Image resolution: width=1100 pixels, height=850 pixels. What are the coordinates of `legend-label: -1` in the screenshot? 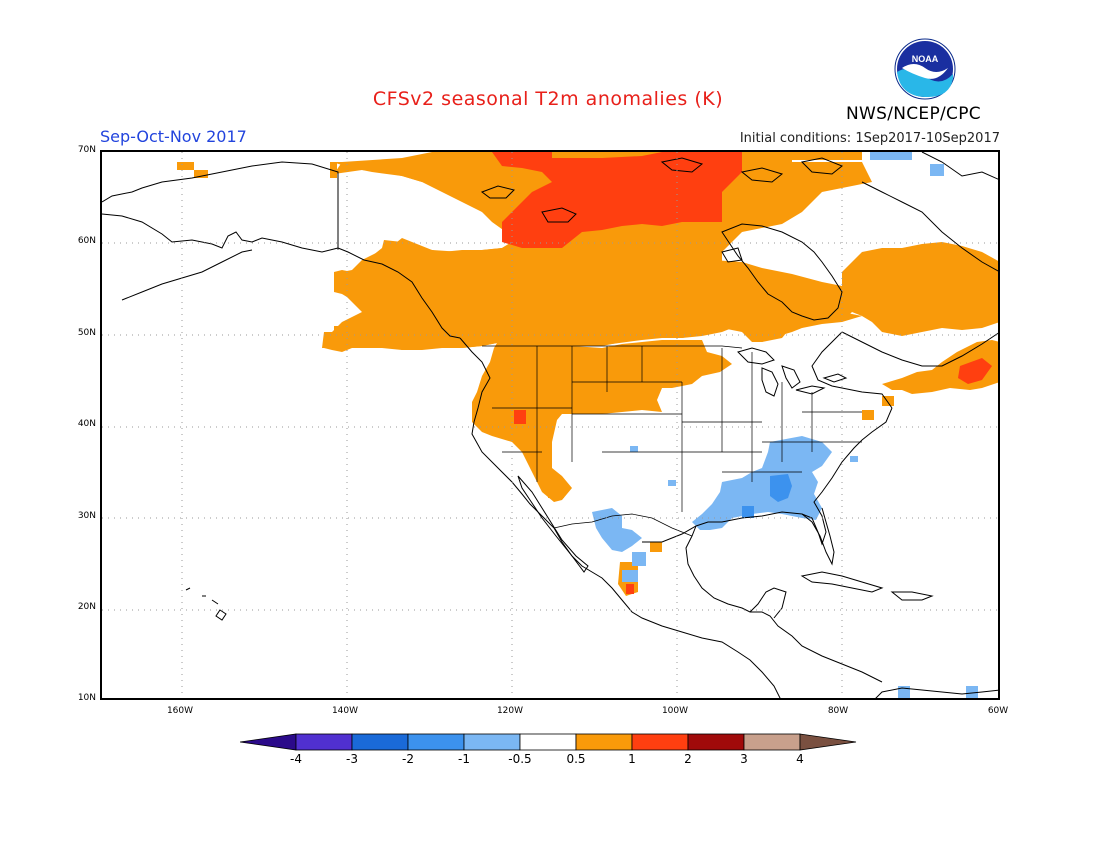 It's located at (464, 759).